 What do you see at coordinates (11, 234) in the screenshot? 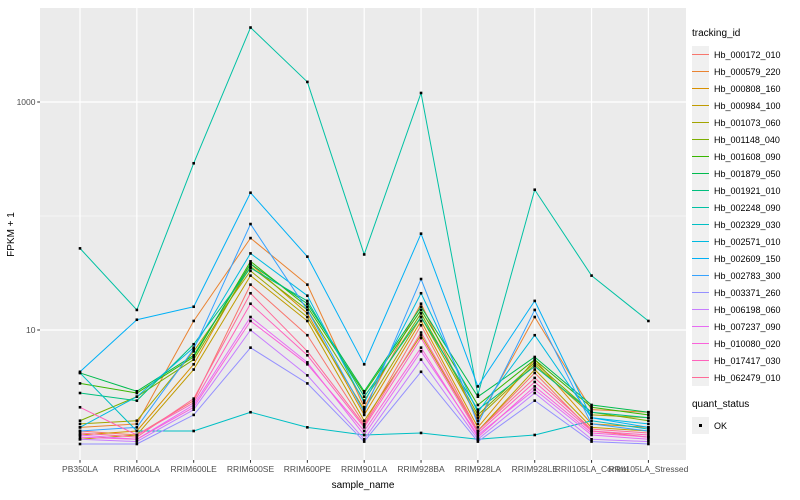
I see `y-axis-title-text: FPKM + 1` at bounding box center [11, 234].